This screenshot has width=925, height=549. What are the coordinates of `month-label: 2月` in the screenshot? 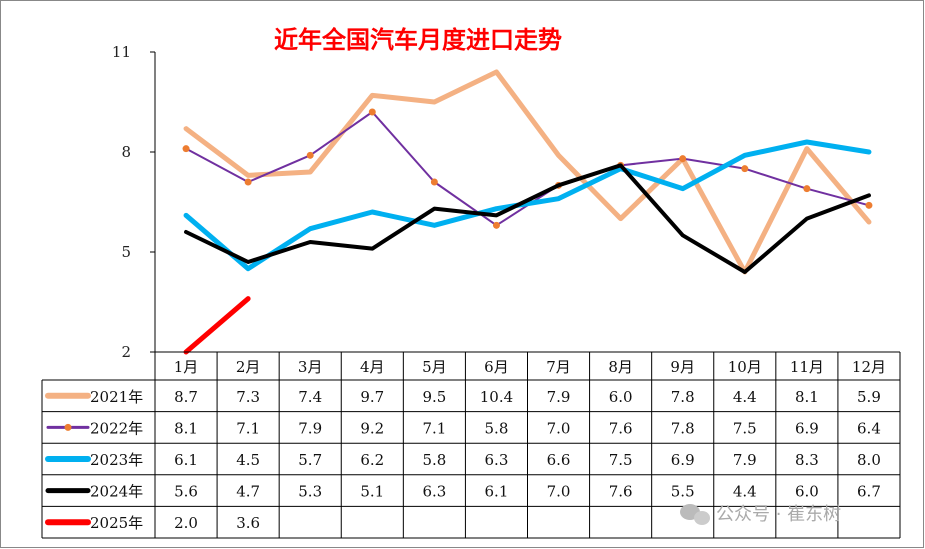 It's located at (248, 367).